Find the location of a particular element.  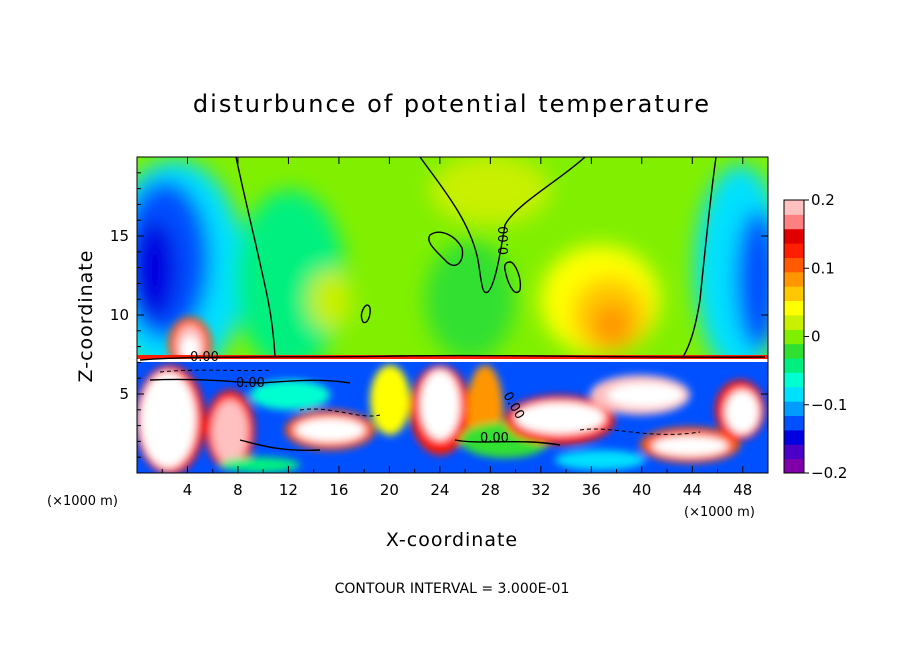

right-blue-region is located at coordinates (752, 280).